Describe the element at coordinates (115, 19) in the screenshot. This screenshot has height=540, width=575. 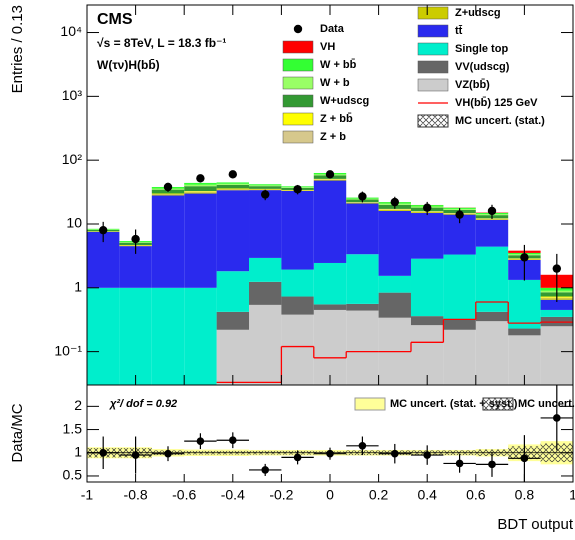
I see `experiment-label: CMS` at that location.